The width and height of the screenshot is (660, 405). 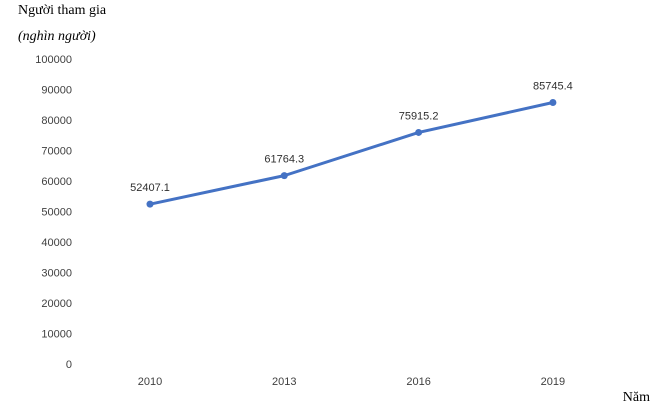 What do you see at coordinates (553, 86) in the screenshot?
I see `data-label: 85745.4` at bounding box center [553, 86].